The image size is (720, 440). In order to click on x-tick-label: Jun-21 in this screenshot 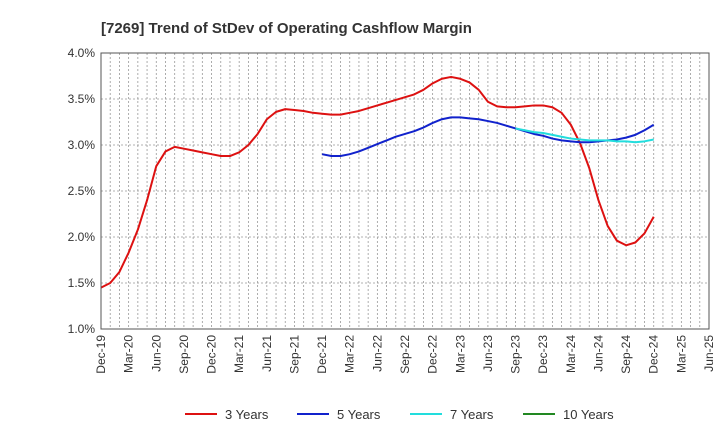, I will do `click(267, 353)`.